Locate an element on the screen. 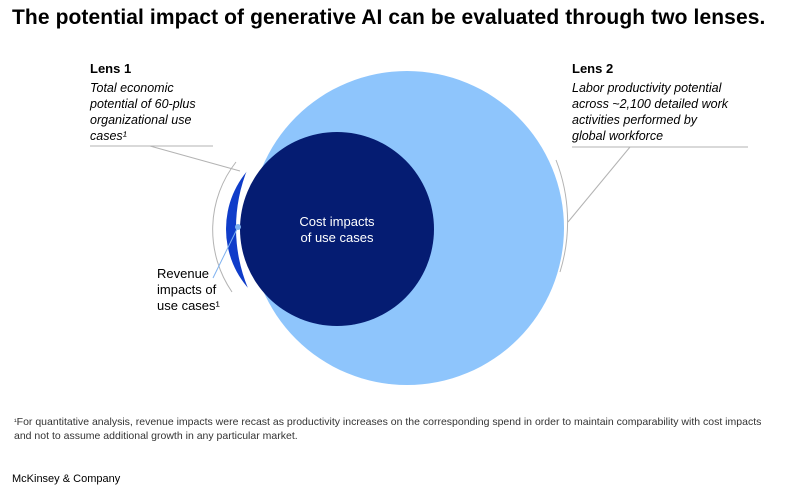 The height and width of the screenshot is (488, 787). cost-impacts-label: Cost impacts of use cases is located at coordinates (337, 229).